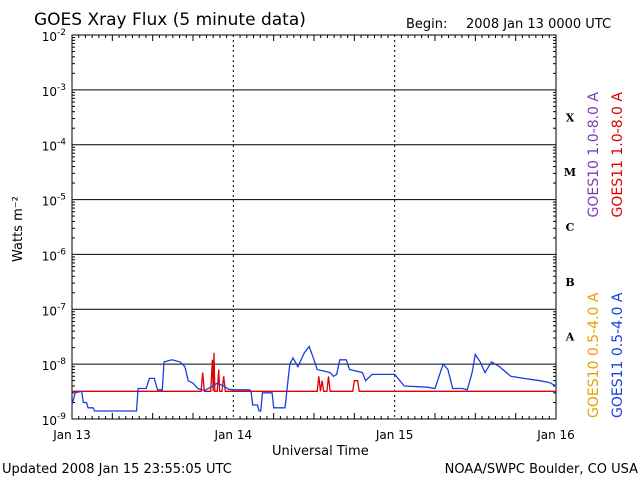 The image size is (640, 485). Describe the element at coordinates (233, 435) in the screenshot. I see `x-tick-label: Jan 14` at that location.